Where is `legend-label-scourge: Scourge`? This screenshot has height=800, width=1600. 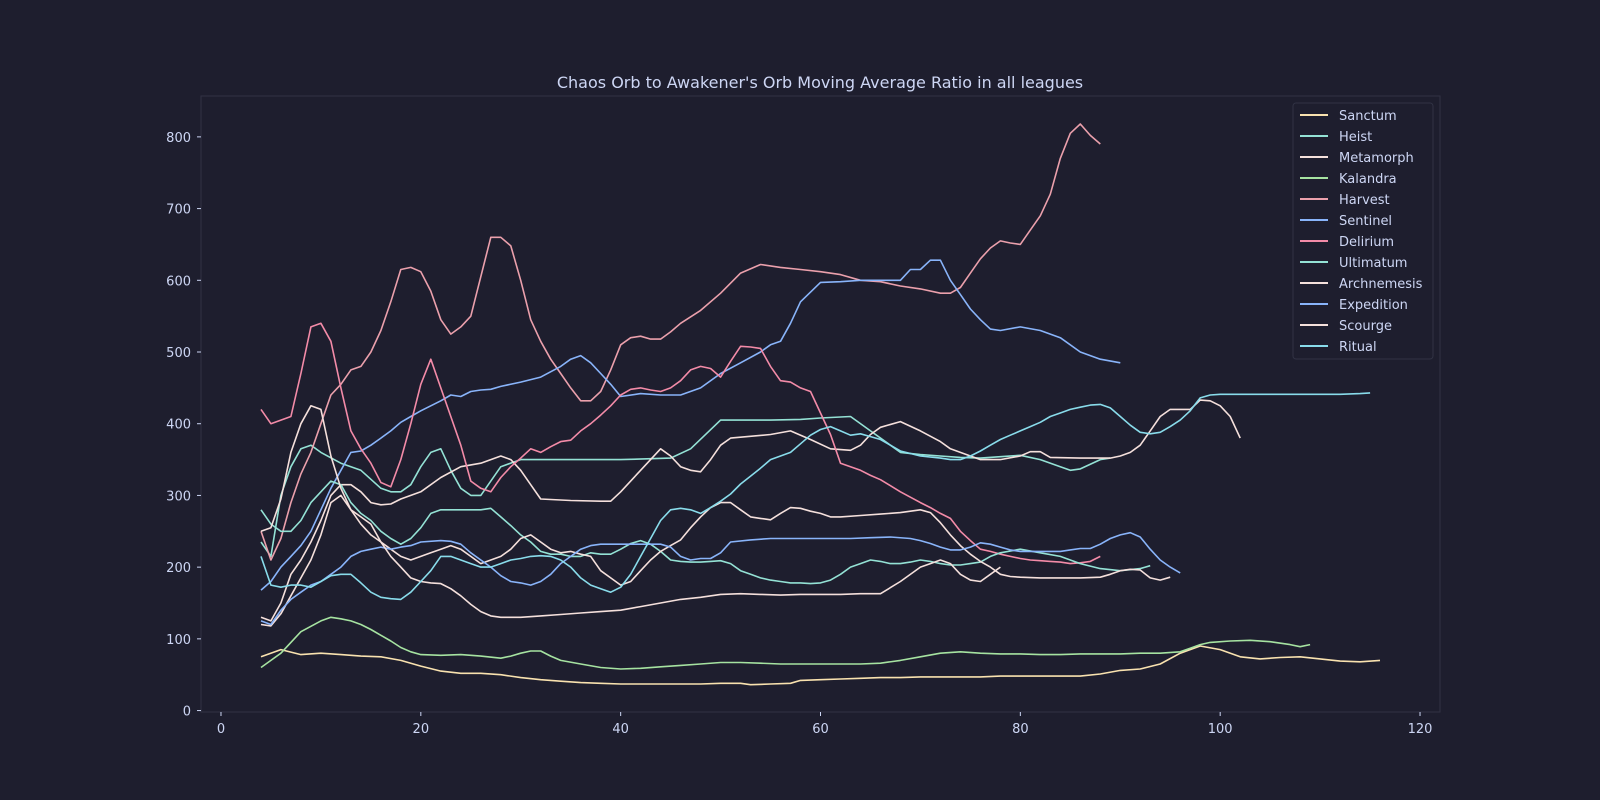 legend-label-scourge: Scourge is located at coordinates (1365, 326).